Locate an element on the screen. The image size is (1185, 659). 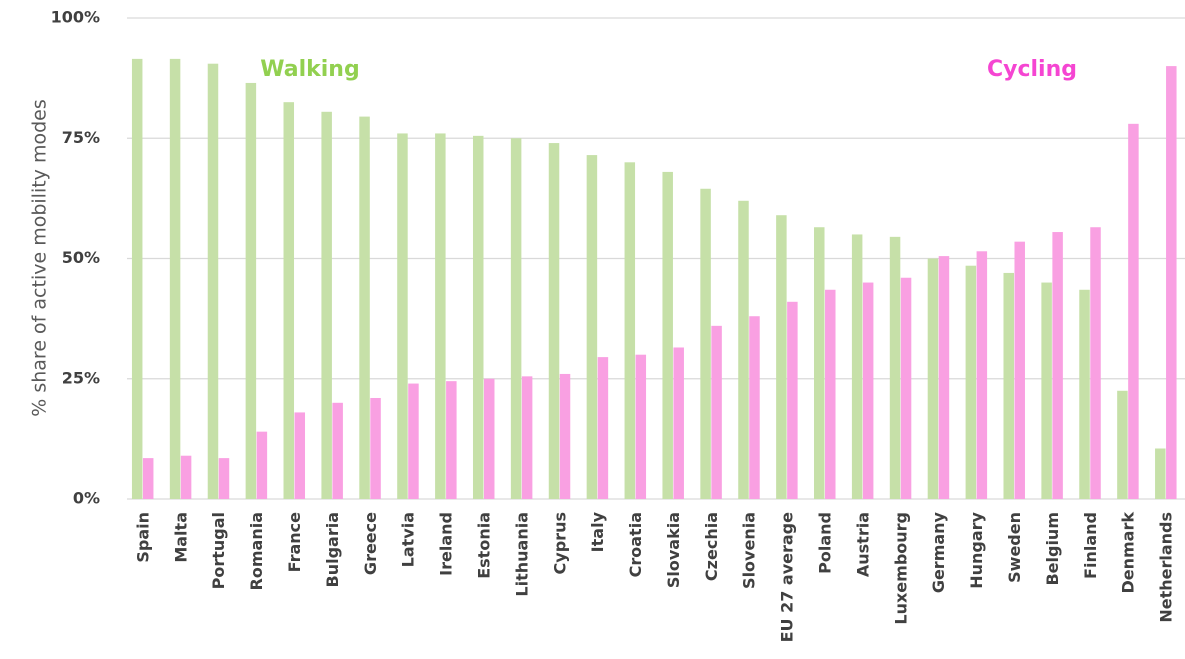
x-tick-label: Hungary is located at coordinates (976, 549).